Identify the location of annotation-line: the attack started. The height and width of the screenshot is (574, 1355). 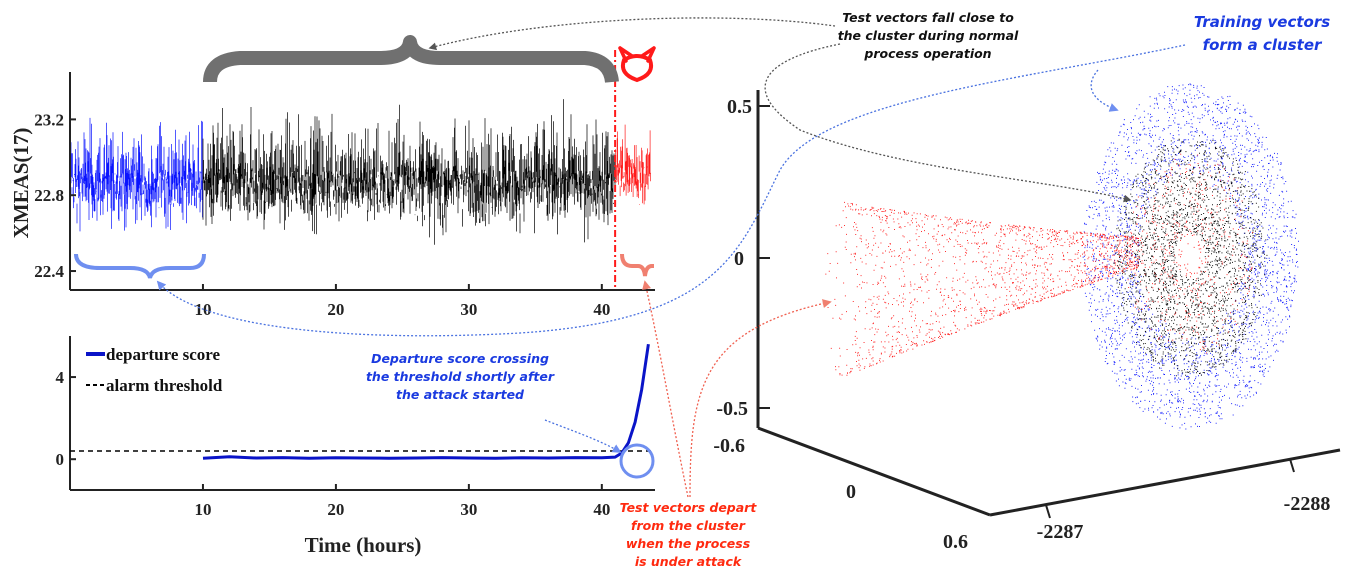
(460, 394).